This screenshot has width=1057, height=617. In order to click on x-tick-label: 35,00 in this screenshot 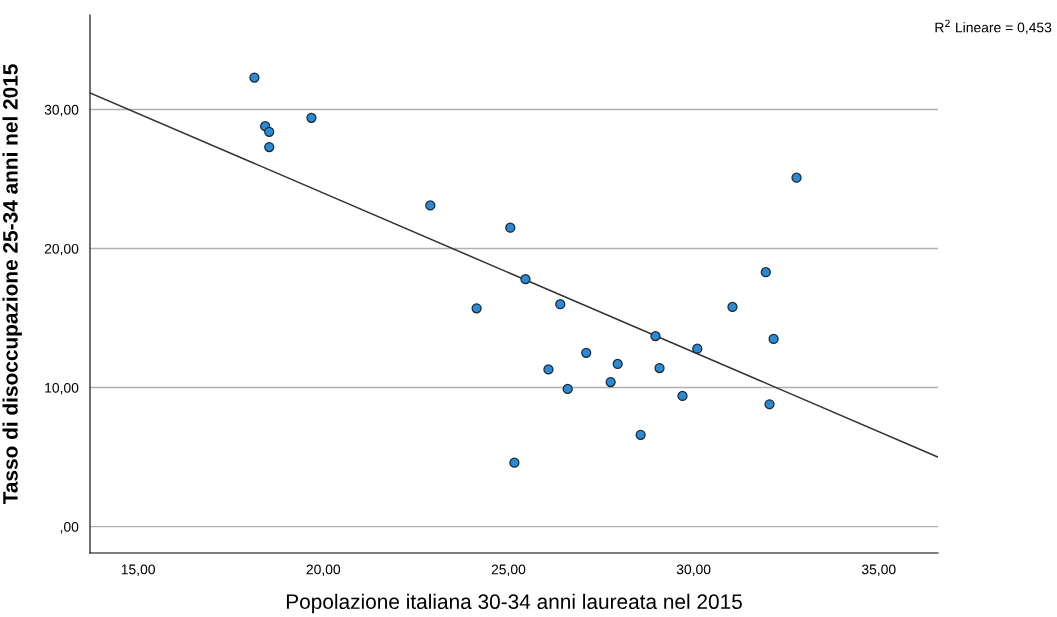, I will do `click(878, 570)`.